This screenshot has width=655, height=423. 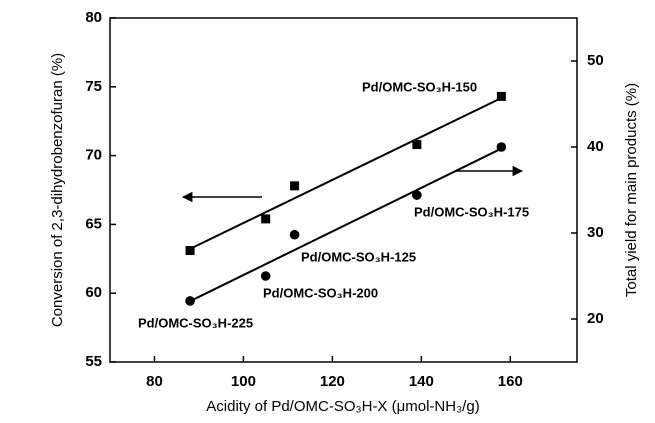 What do you see at coordinates (243, 381) in the screenshot?
I see `x-tick-label: 100` at bounding box center [243, 381].